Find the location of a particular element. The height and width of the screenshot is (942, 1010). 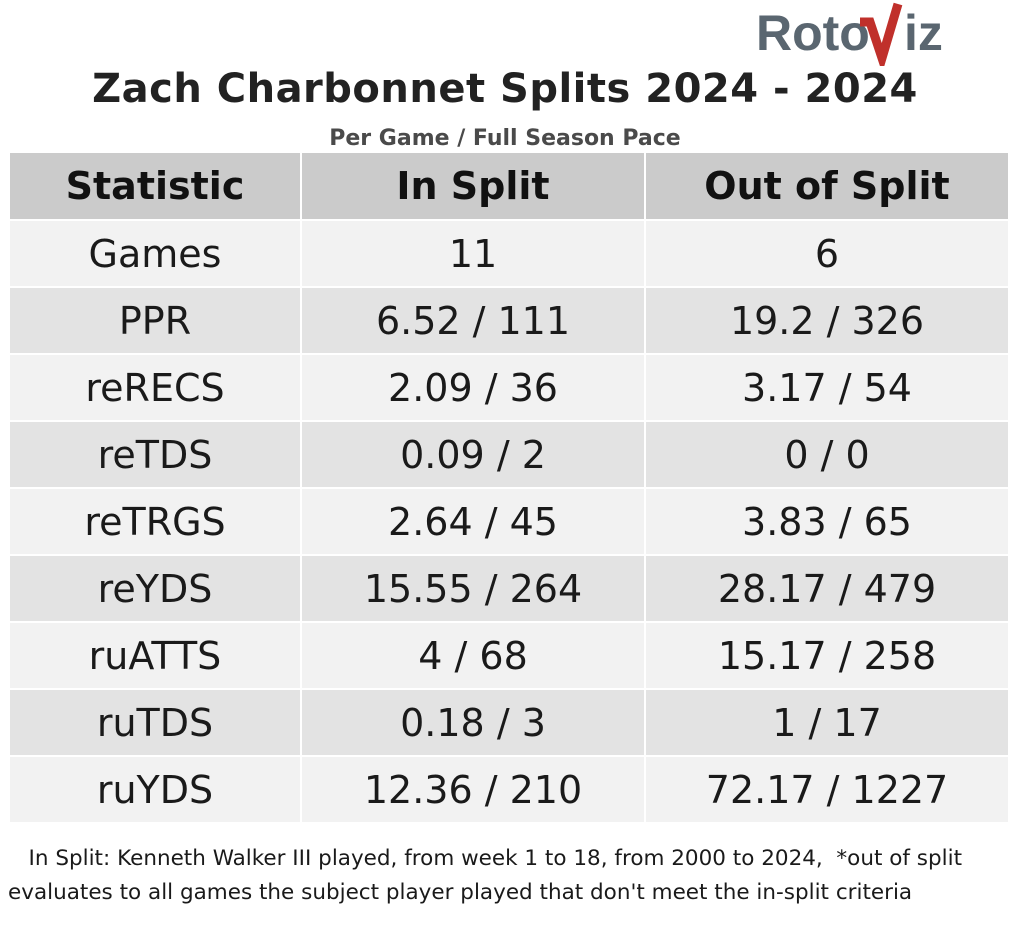

out-of-split-cell: 3.17 / 54 is located at coordinates (827, 387).